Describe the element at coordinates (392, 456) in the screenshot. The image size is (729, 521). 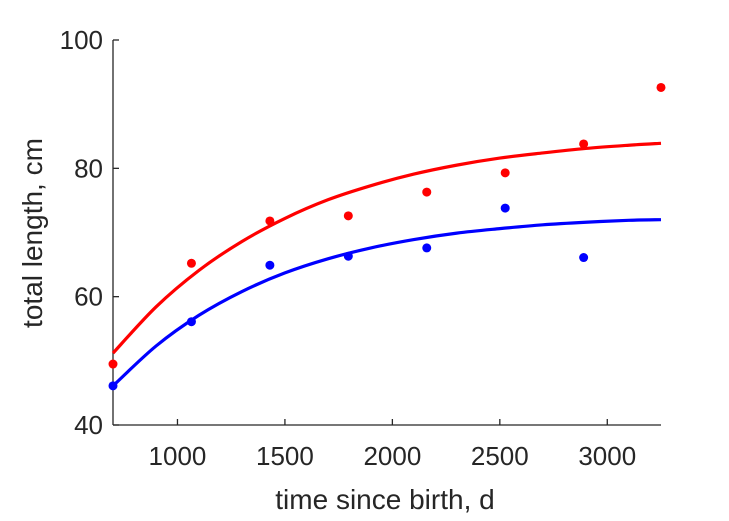
I see `x-tick-label: 2000` at that location.